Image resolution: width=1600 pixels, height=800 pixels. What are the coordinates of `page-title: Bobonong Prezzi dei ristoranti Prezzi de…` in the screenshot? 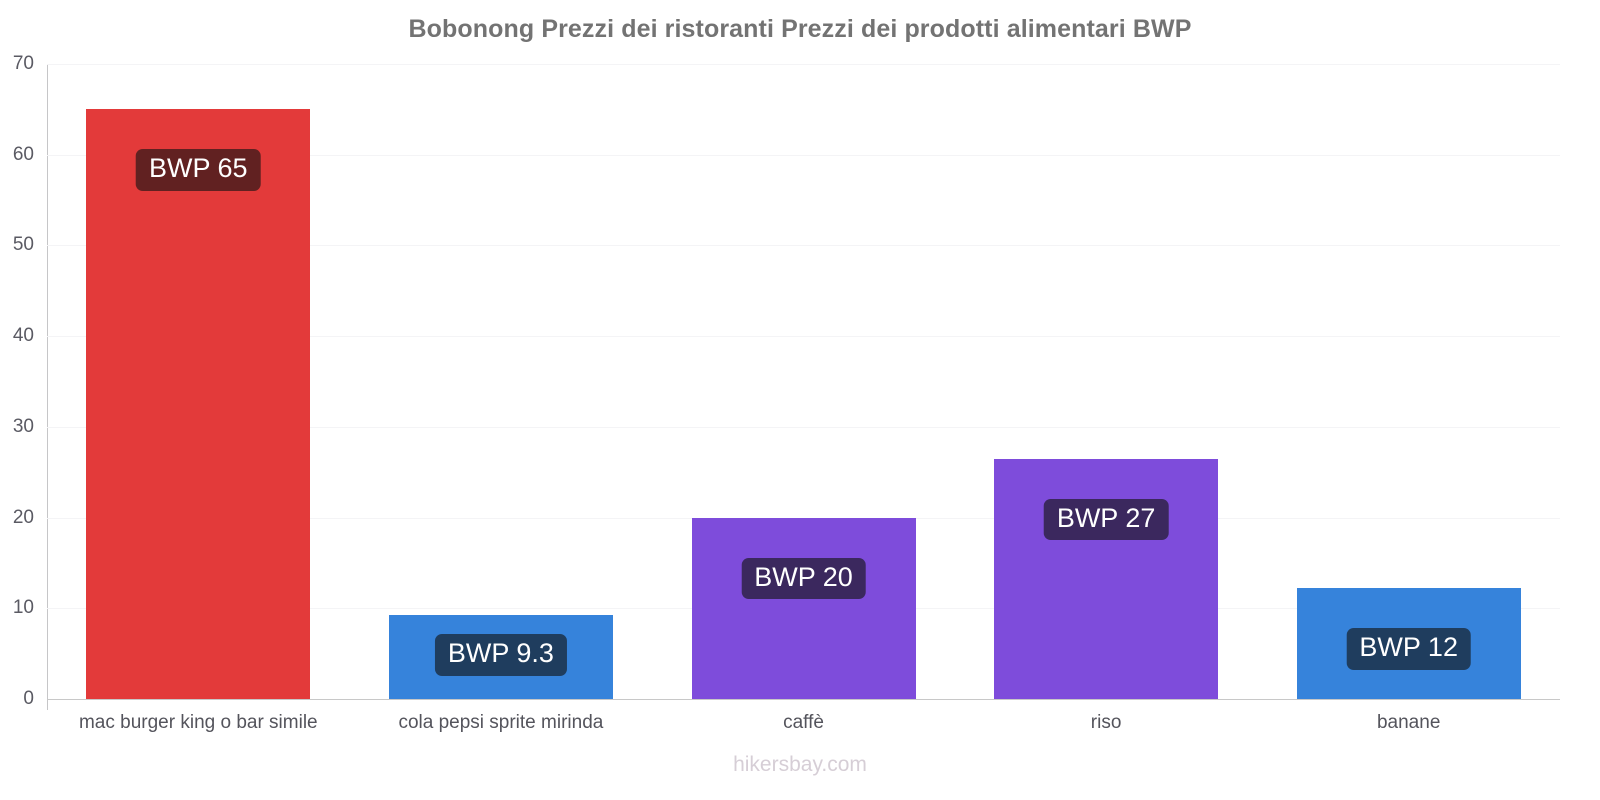 It's located at (800, 29).